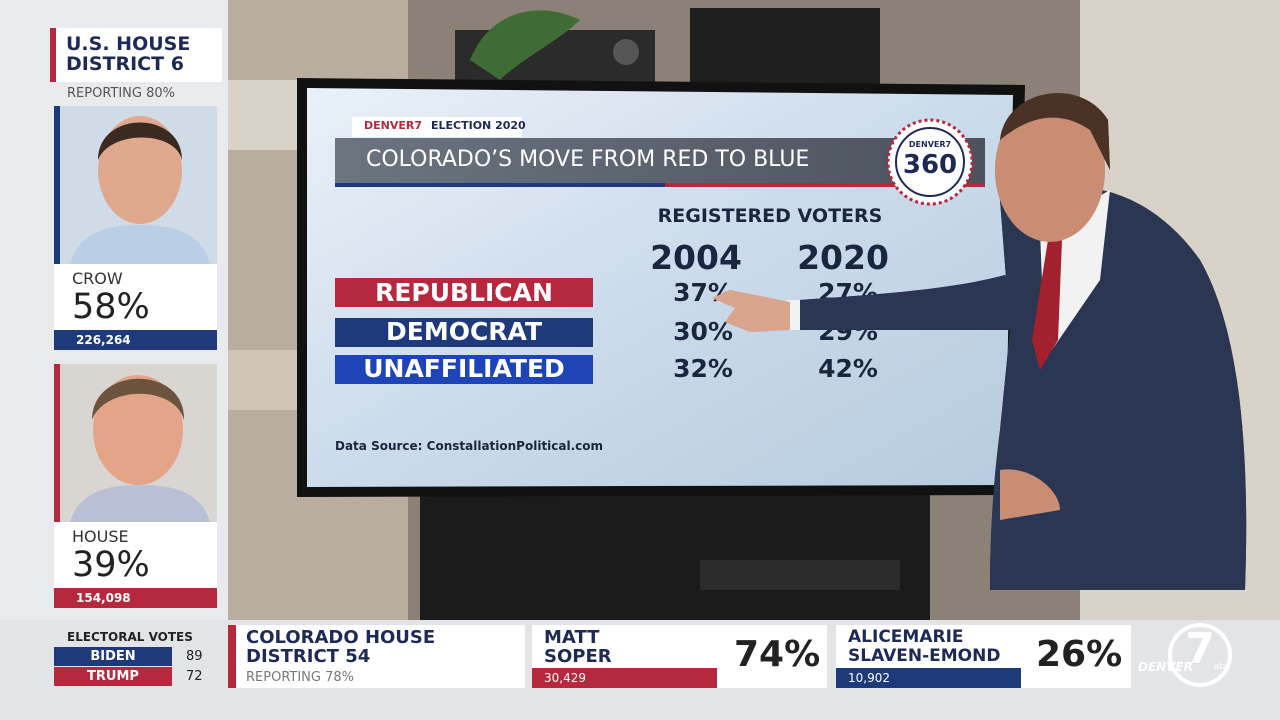 The height and width of the screenshot is (720, 1280). Describe the element at coordinates (930, 165) in the screenshot. I see `badge-number: 360` at that location.